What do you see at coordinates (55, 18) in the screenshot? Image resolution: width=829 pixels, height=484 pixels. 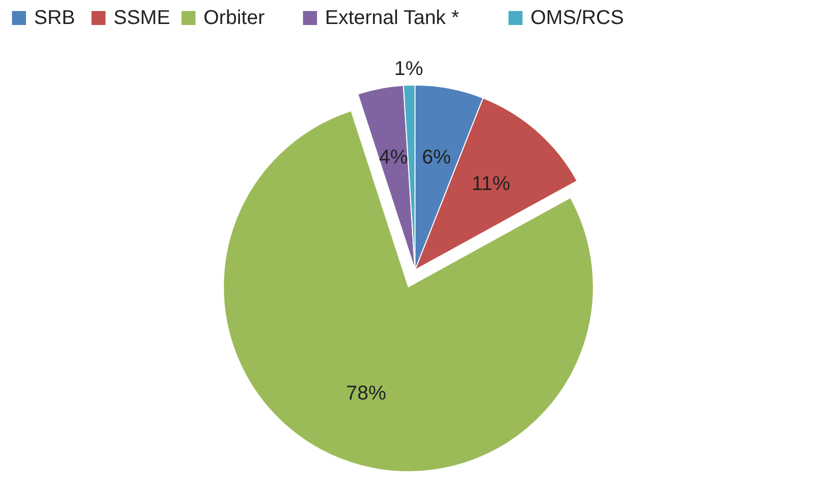 I see `legend-label: SRB` at bounding box center [55, 18].